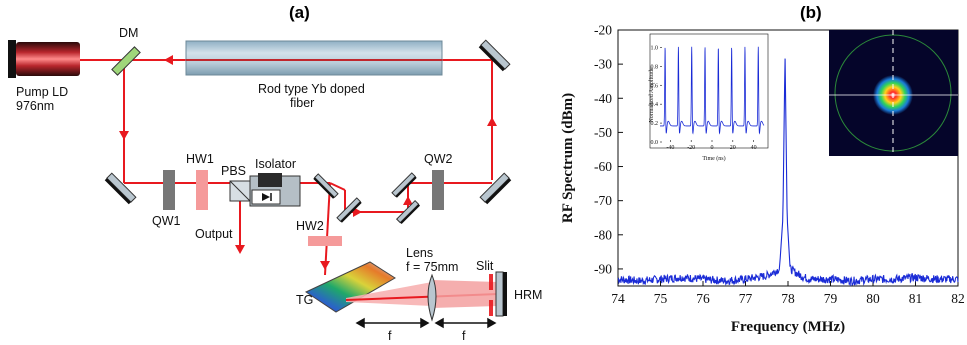 The image size is (967, 345). Describe the element at coordinates (42, 92) in the screenshot. I see `pump-label: Pump LD` at that location.